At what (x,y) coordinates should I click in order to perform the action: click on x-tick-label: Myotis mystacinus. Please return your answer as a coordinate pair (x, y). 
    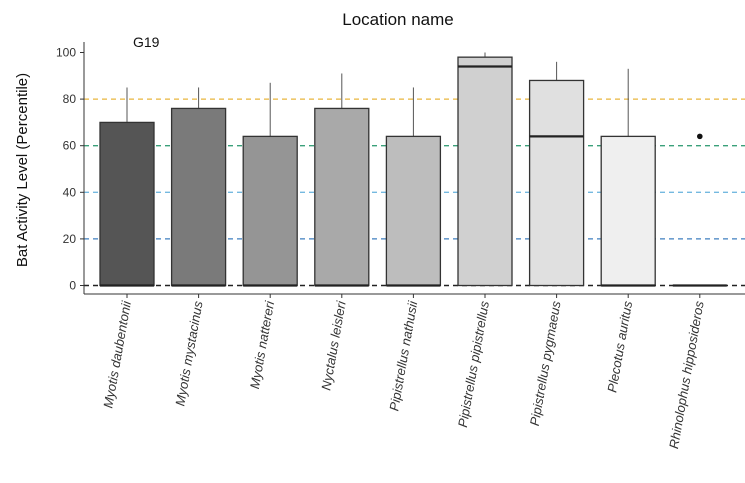
    Looking at the image, I should click on (188, 353).